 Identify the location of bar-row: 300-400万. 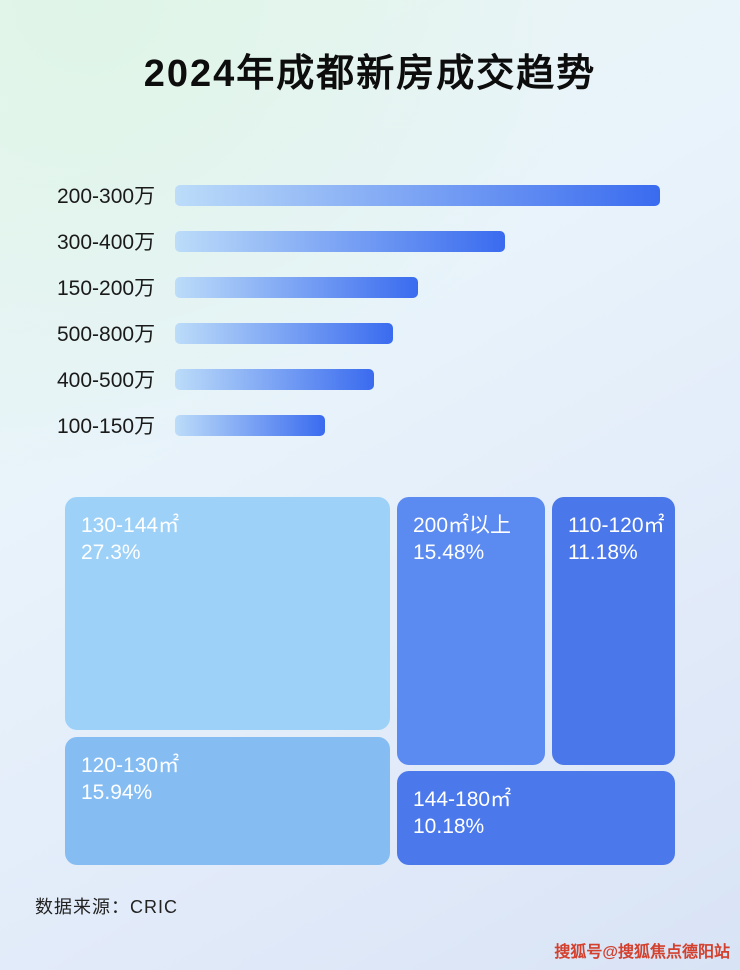
(358, 241).